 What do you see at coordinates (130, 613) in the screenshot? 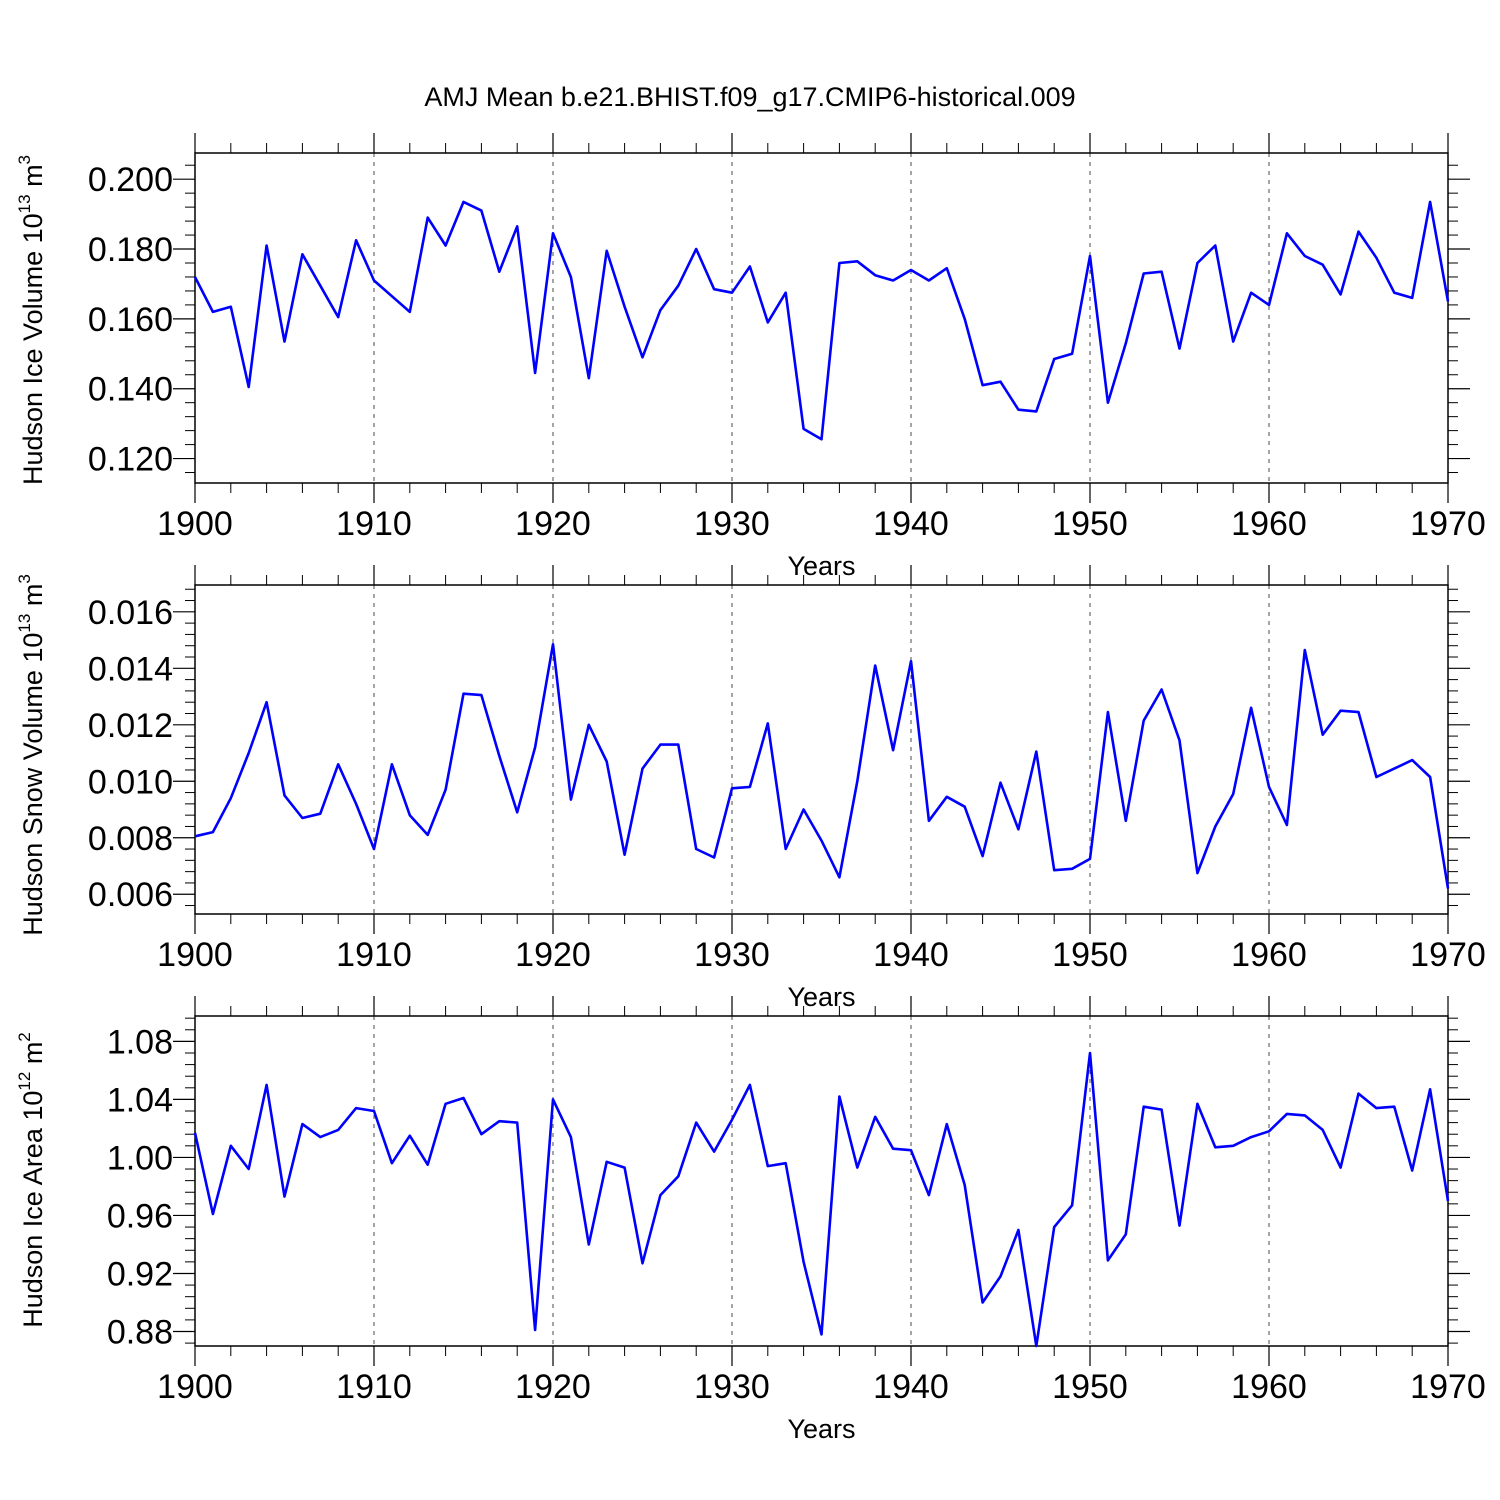
I see `y-tick-label: 0.016` at bounding box center [130, 613].